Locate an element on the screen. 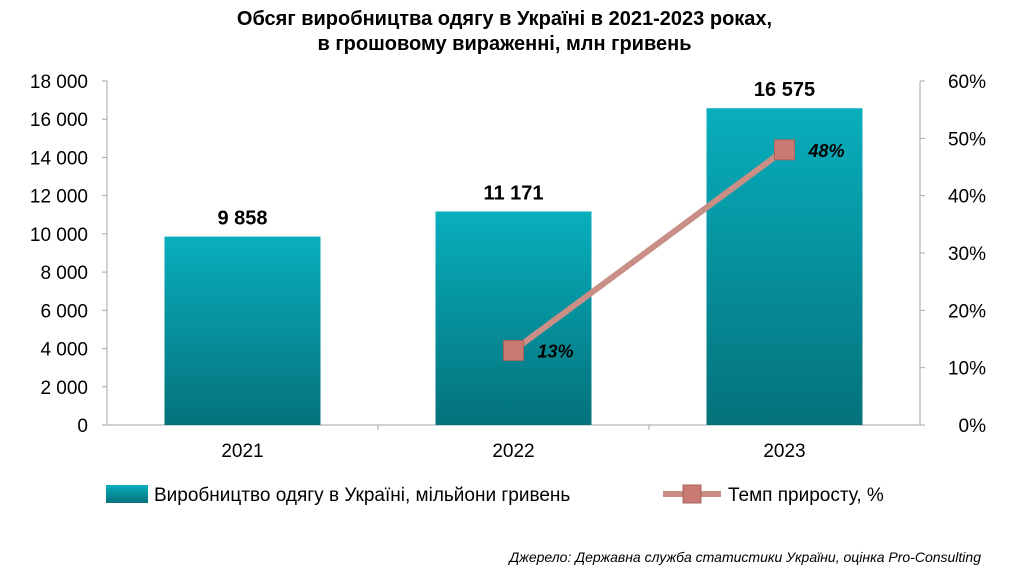 Image resolution: width=1009 pixels, height=581 pixels. right-tick-label: 10% is located at coordinates (967, 369).